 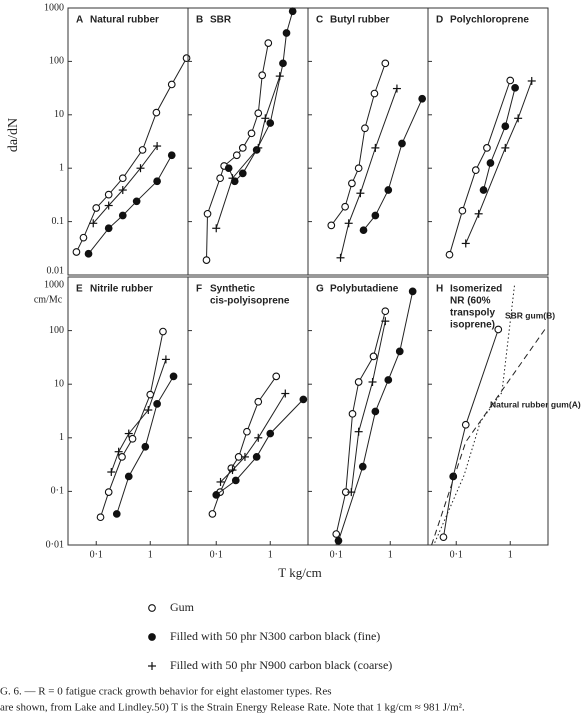 I want to click on y-tick-label: 0·01, so click(x=55, y=544).